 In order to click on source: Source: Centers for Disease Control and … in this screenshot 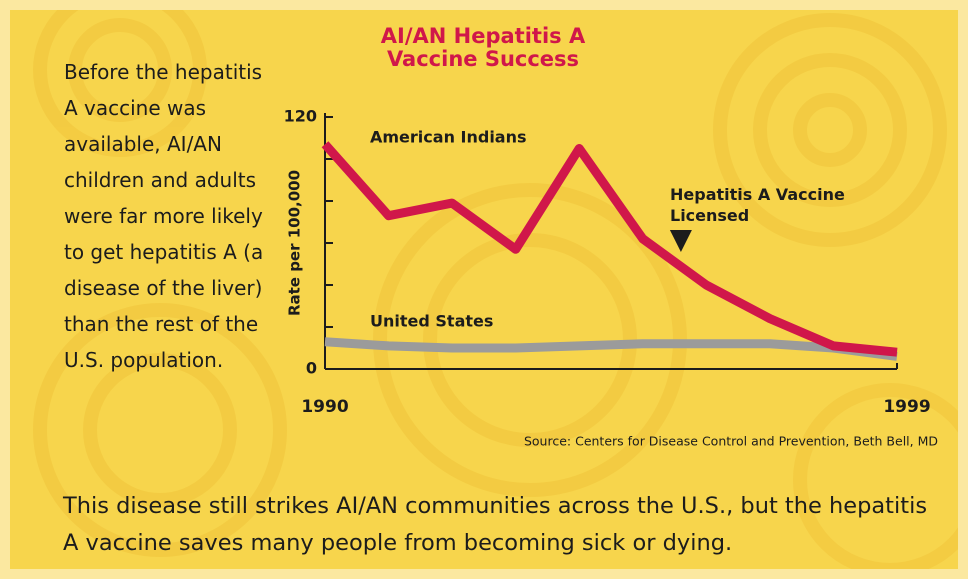, I will do `click(731, 441)`.